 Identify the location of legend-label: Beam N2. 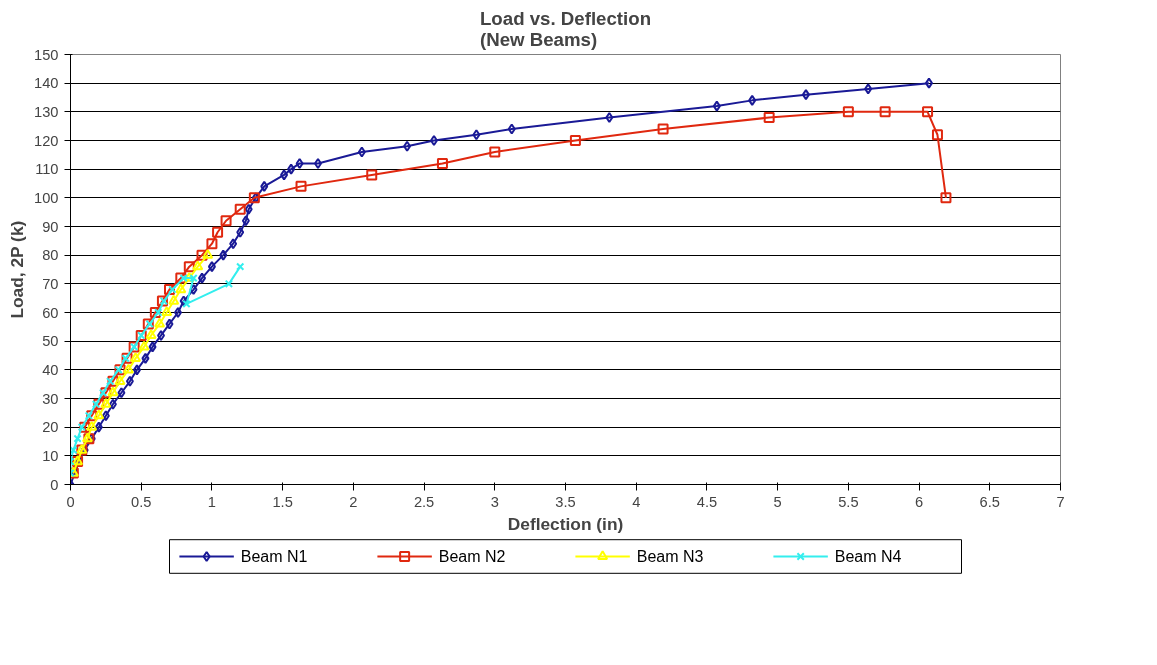
(472, 556).